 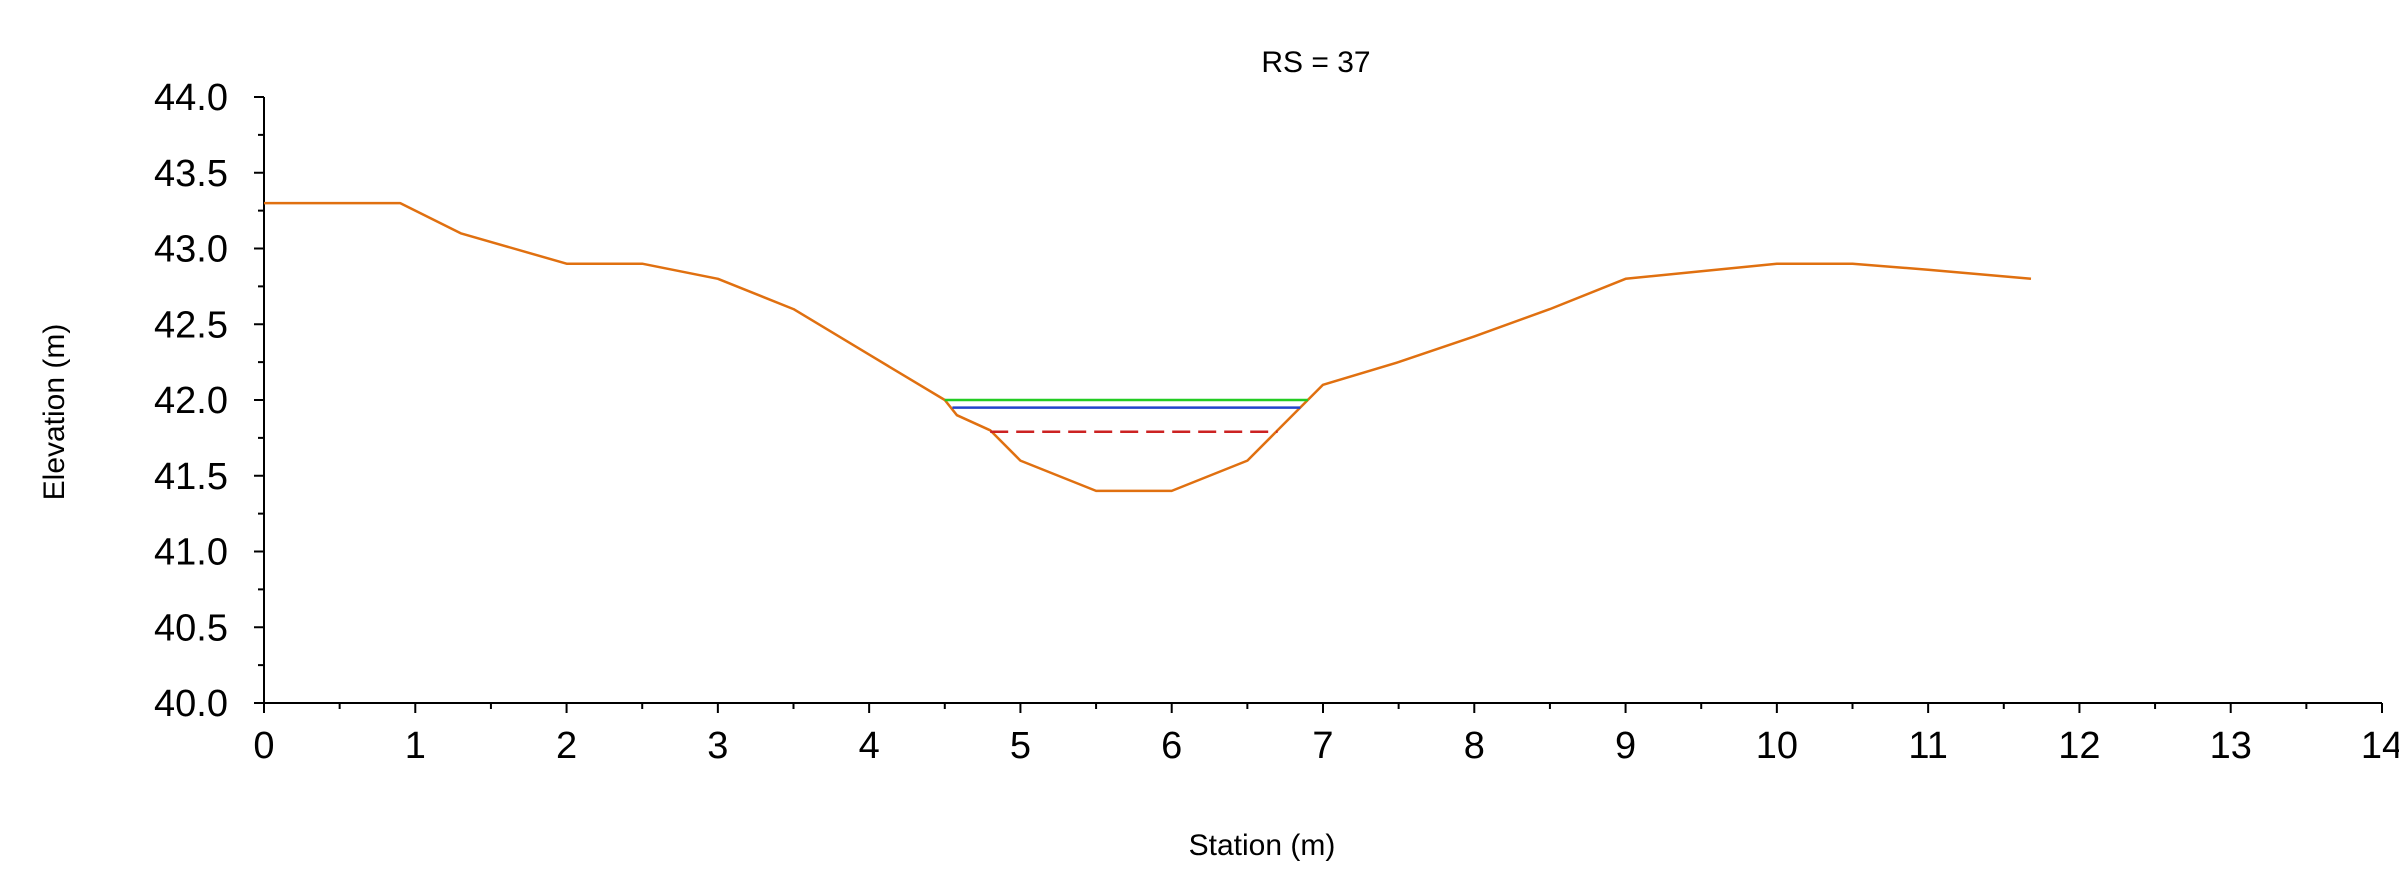 What do you see at coordinates (1625, 746) in the screenshot?
I see `x-tick-label: 9` at bounding box center [1625, 746].